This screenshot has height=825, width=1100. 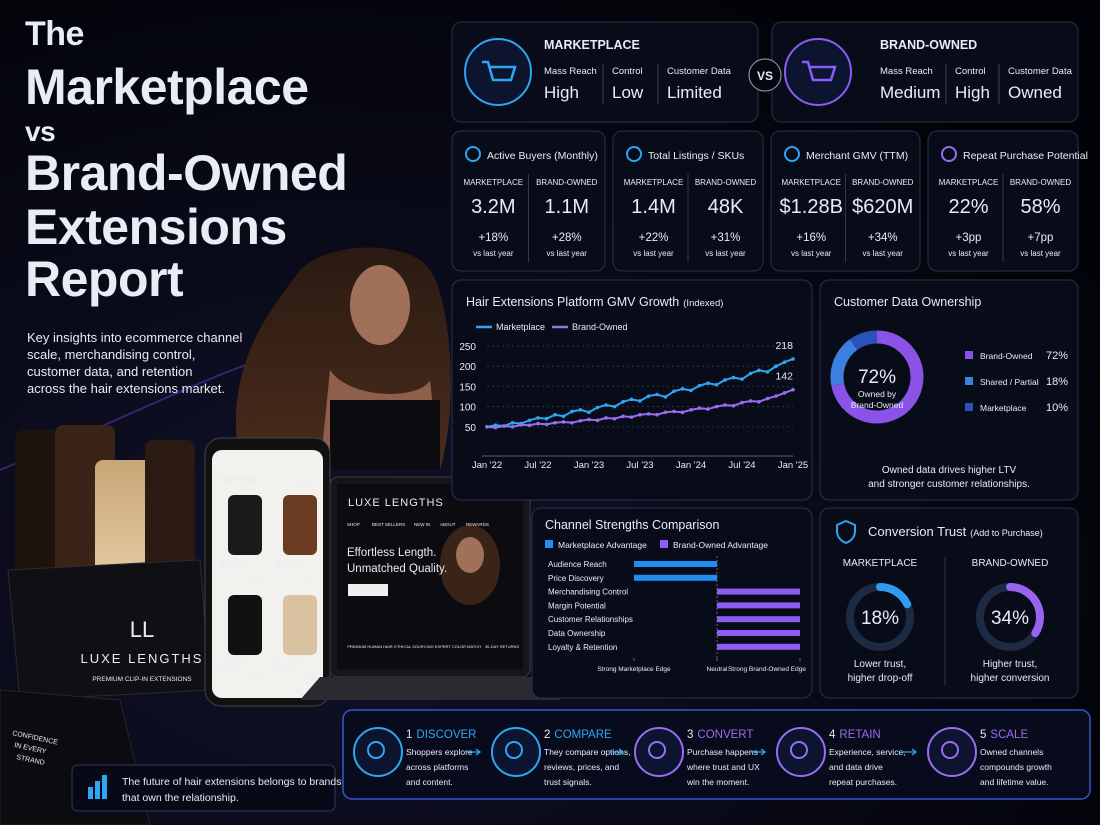 I want to click on laptop-feature: 30-DAY RETURNS, so click(x=502, y=646).